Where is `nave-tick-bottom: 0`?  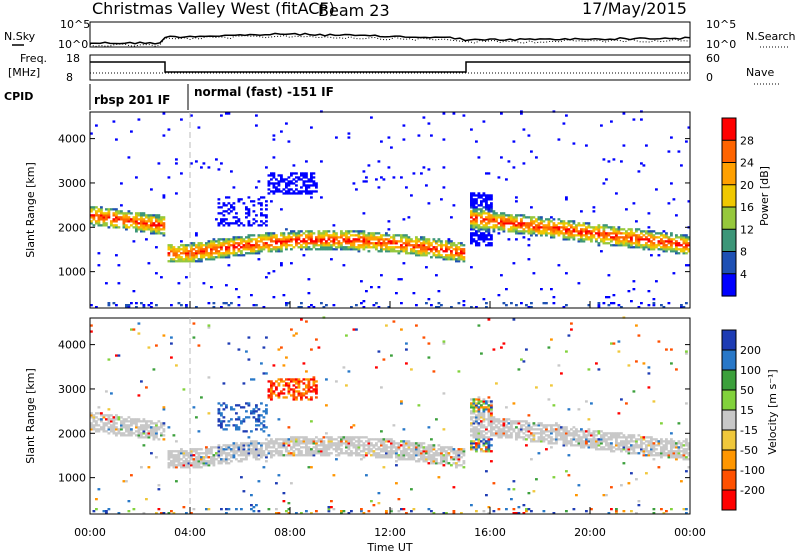 nave-tick-bottom: 0 is located at coordinates (709, 77).